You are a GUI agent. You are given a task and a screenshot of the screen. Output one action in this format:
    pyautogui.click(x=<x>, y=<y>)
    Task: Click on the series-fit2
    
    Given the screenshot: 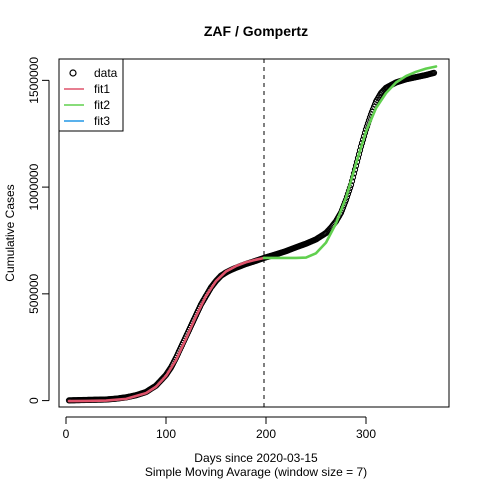 What is the action you would take?
    pyautogui.click(x=350, y=162)
    